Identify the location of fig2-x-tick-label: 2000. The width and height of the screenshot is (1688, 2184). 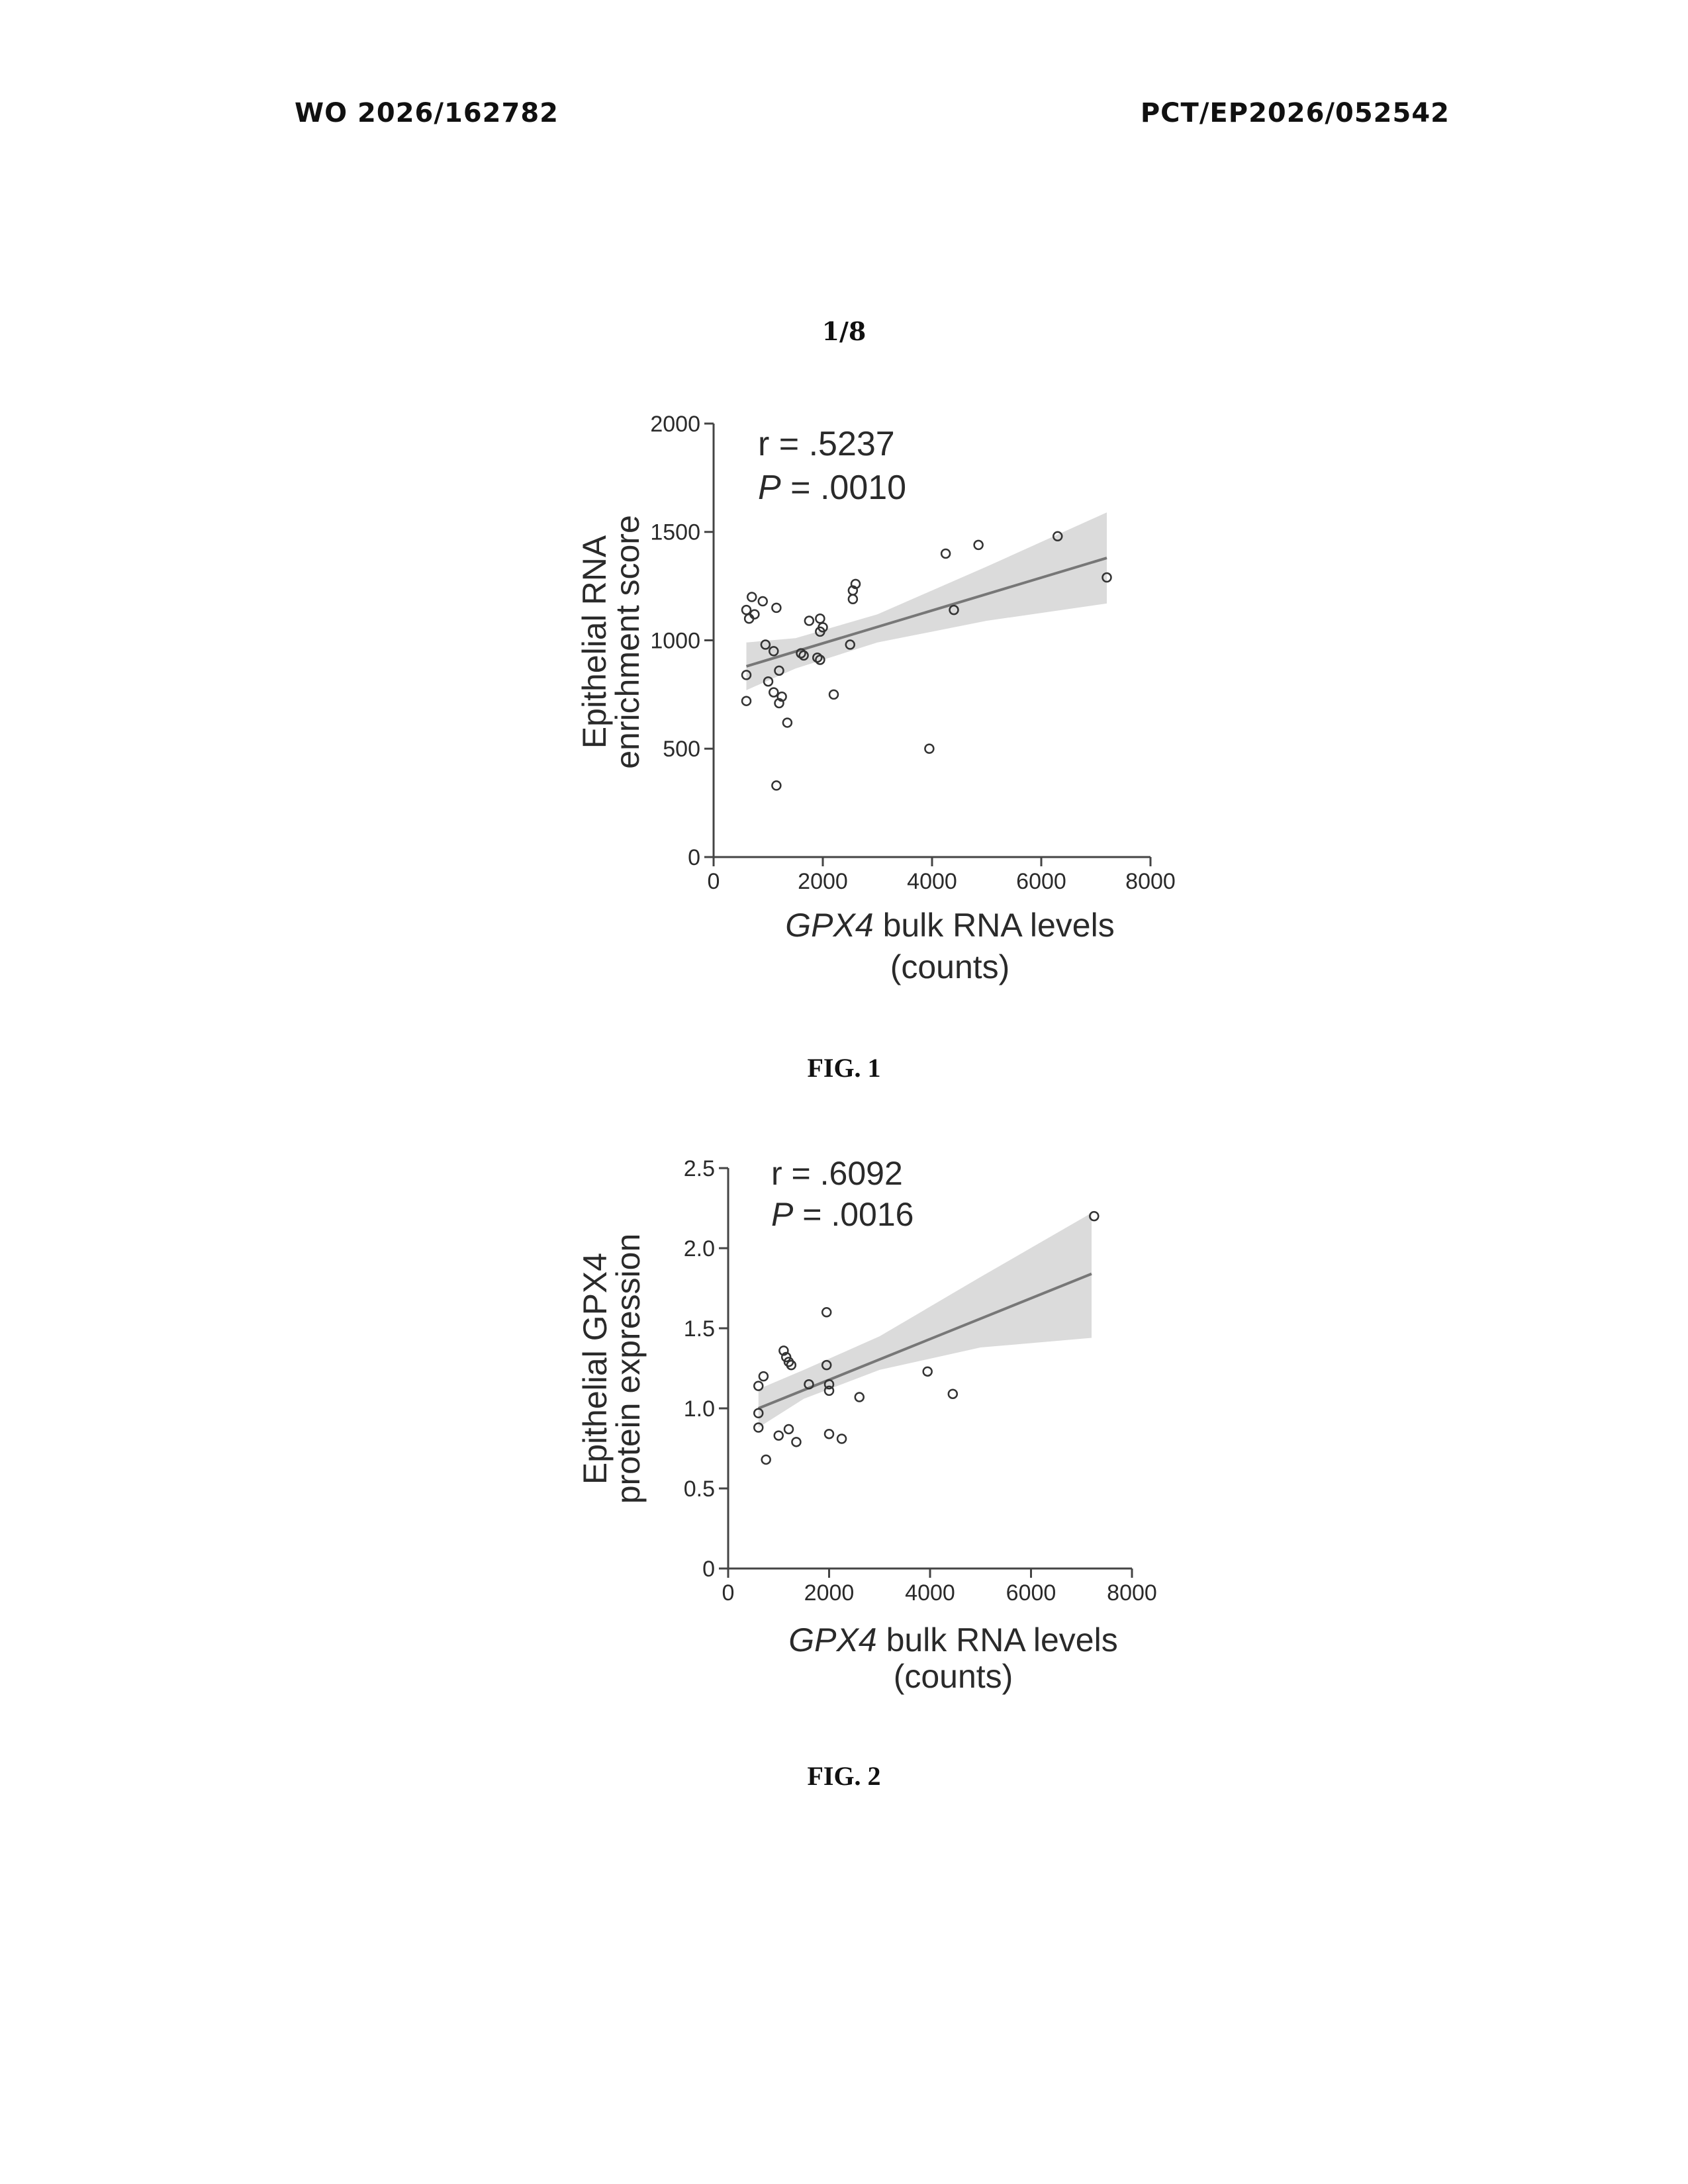
(829, 1593).